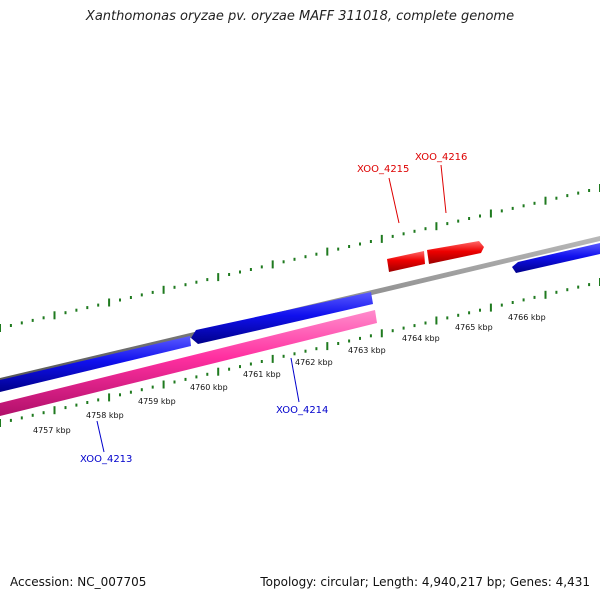 This screenshot has width=600, height=600. What do you see at coordinates (106, 459) in the screenshot?
I see `gene-label-xoo-4213: XOO_4213` at bounding box center [106, 459].